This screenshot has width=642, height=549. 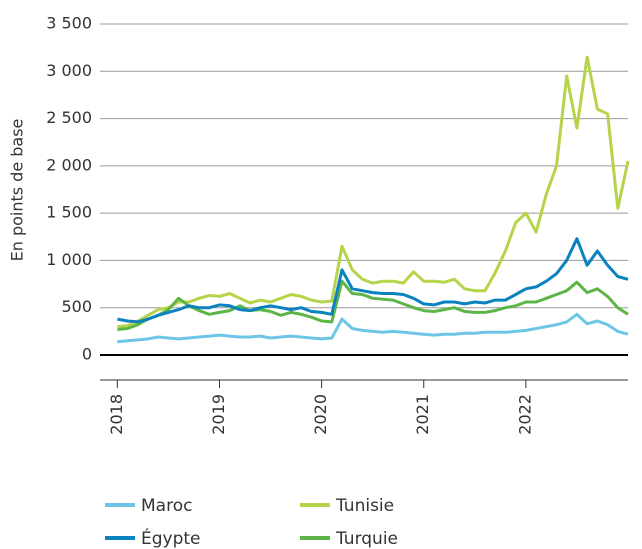 I want to click on y-axis-label: En points de base, so click(x=17, y=190).